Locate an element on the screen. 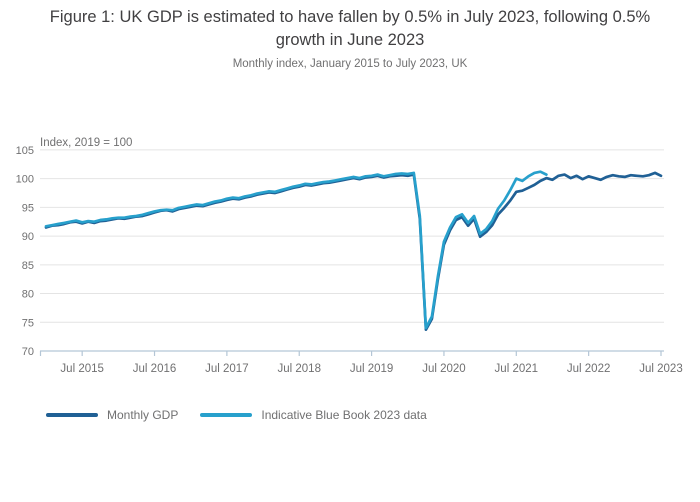 The height and width of the screenshot is (502, 700). x-tick-label: Jul 2023 is located at coordinates (660, 369).